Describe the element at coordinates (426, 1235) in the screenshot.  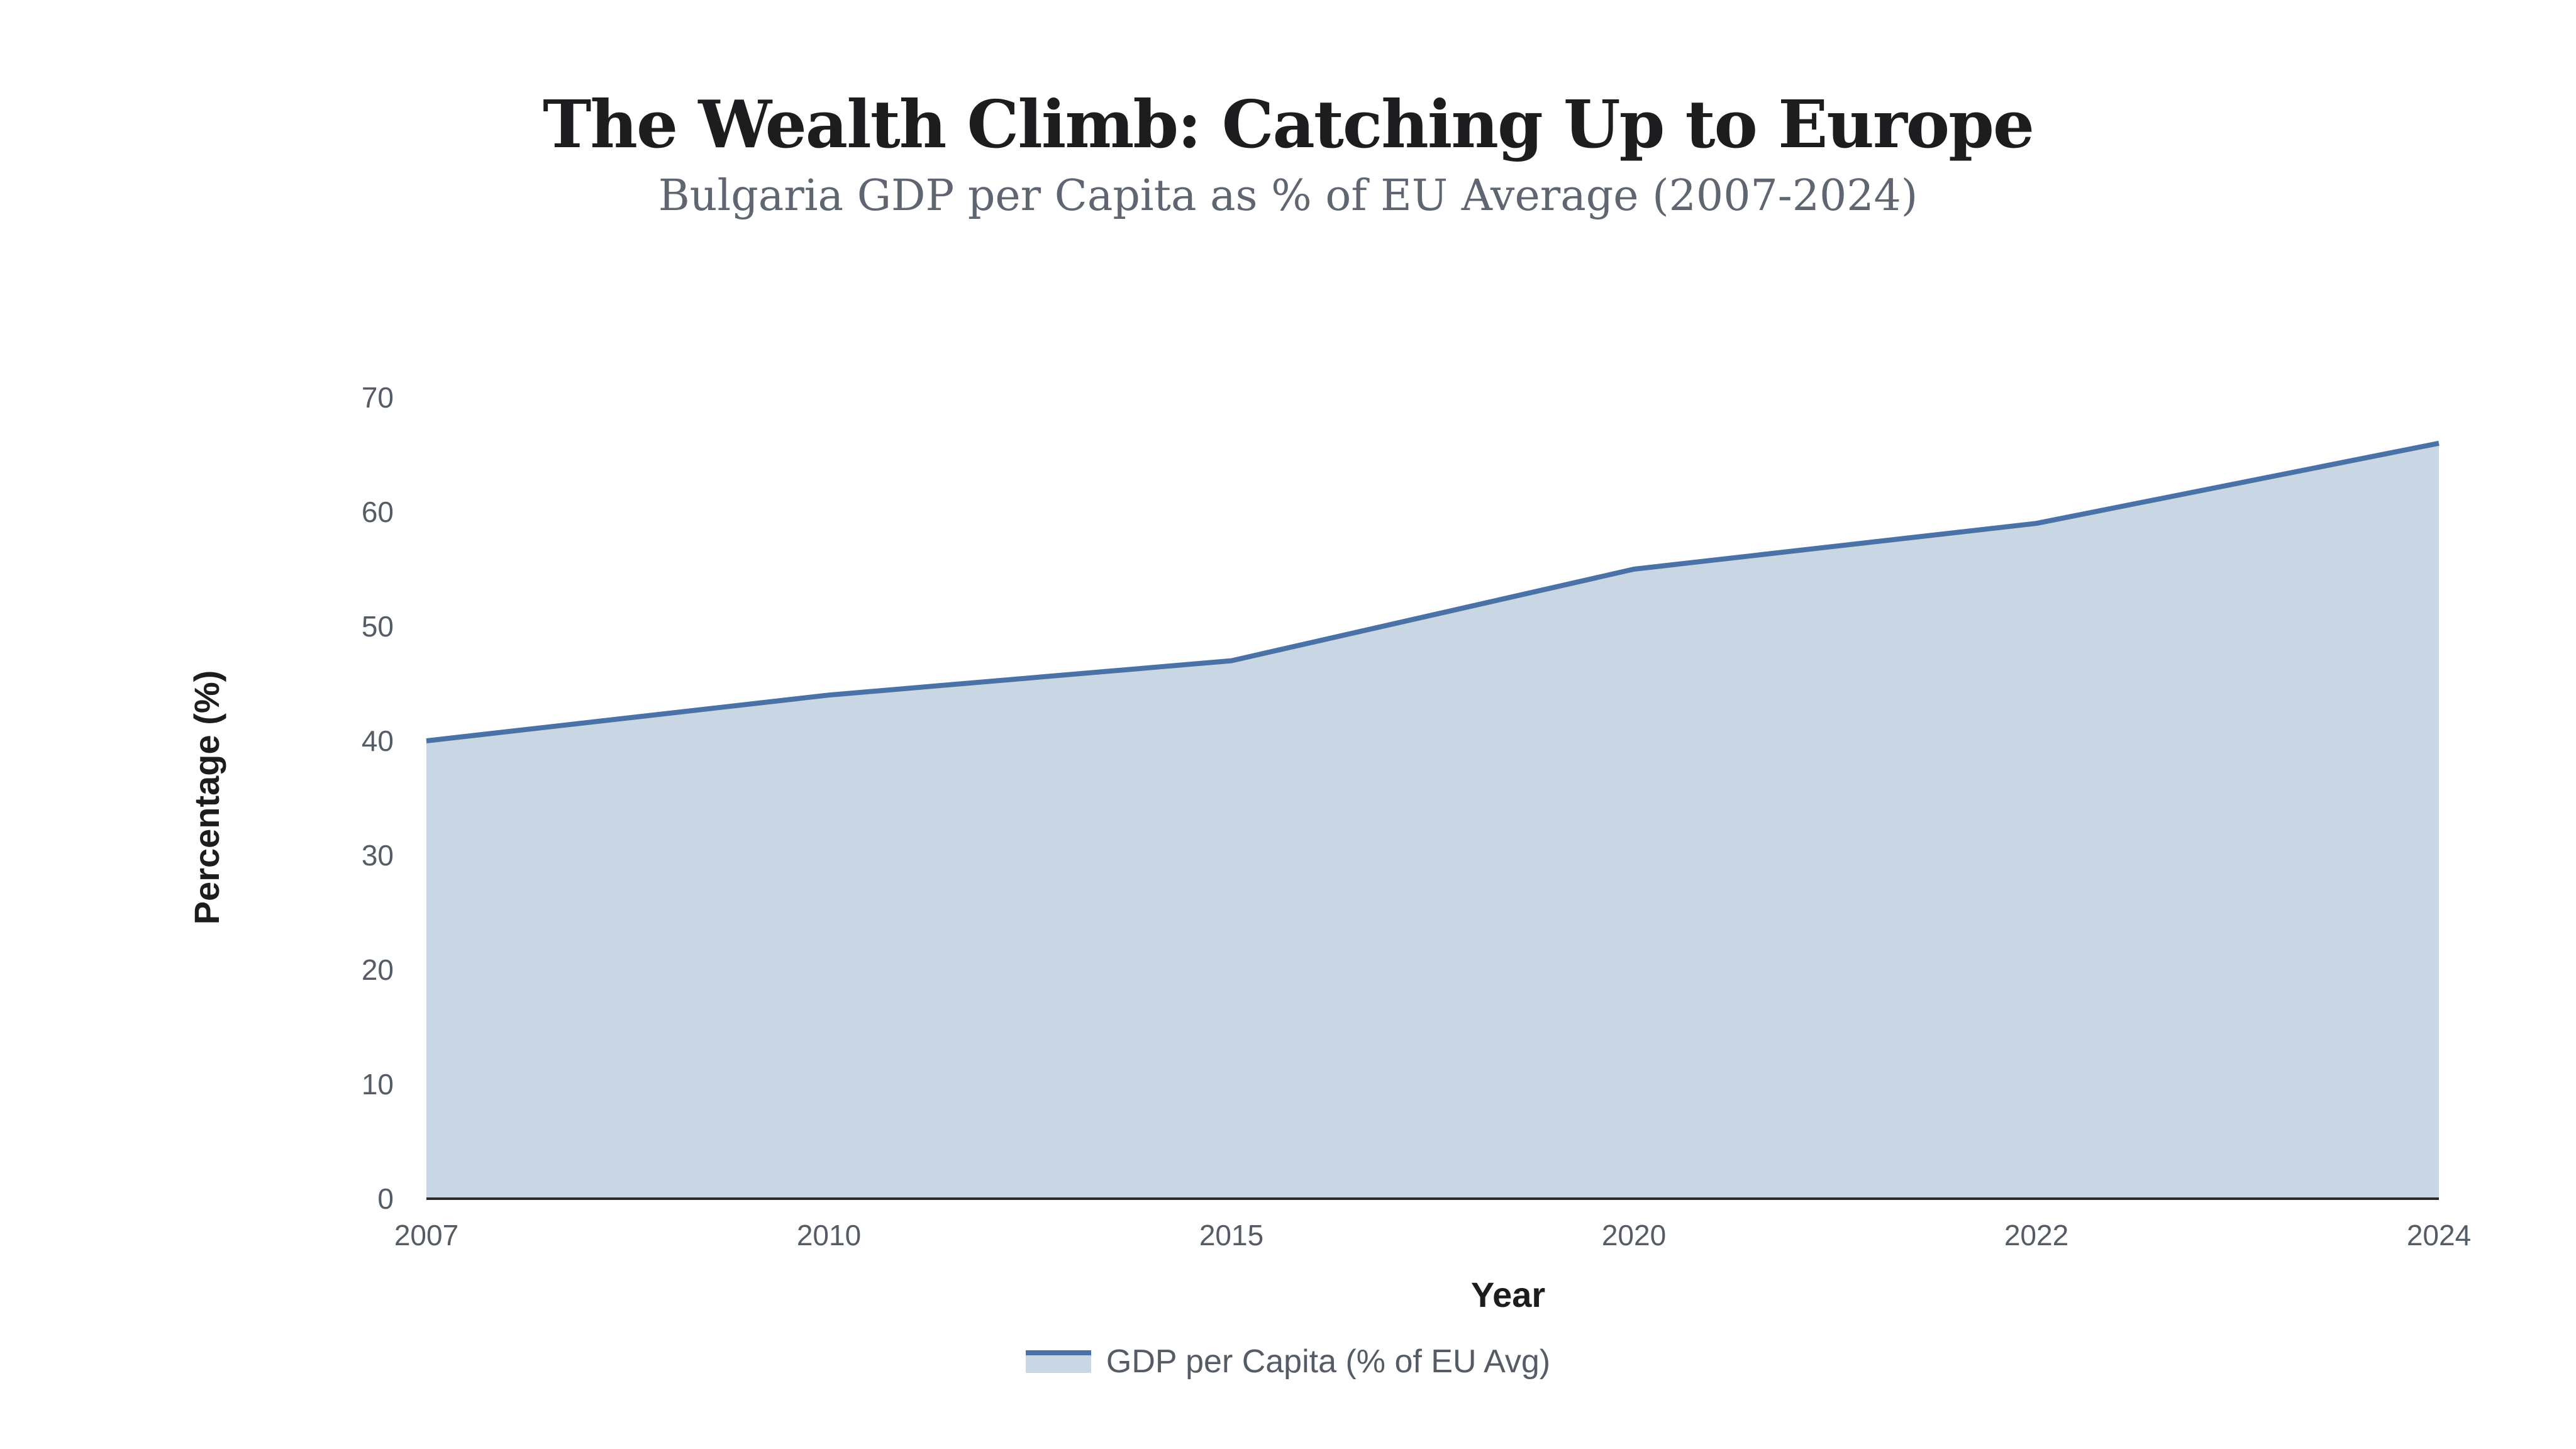
I see `x-tick-label: 2007` at that location.